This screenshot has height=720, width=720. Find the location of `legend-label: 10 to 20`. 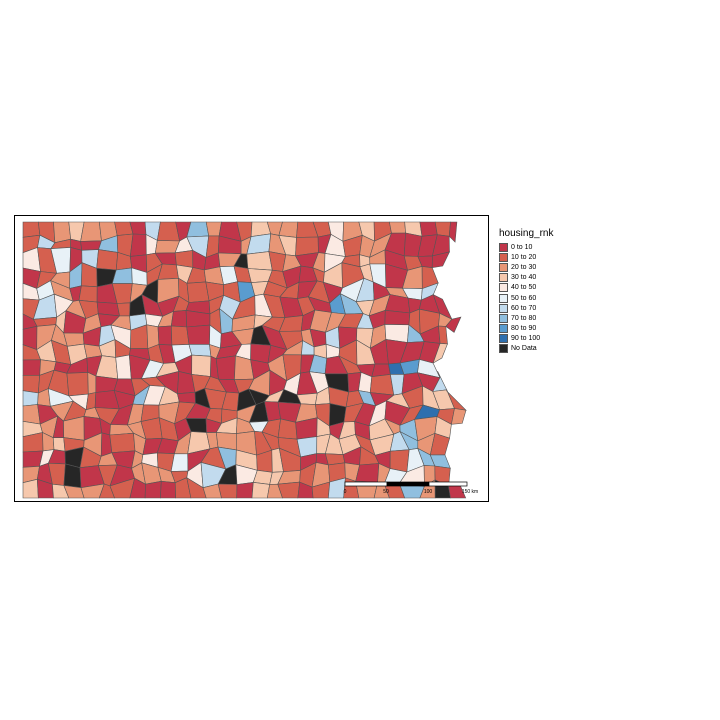

legend-label: 10 to 20 is located at coordinates (524, 257).